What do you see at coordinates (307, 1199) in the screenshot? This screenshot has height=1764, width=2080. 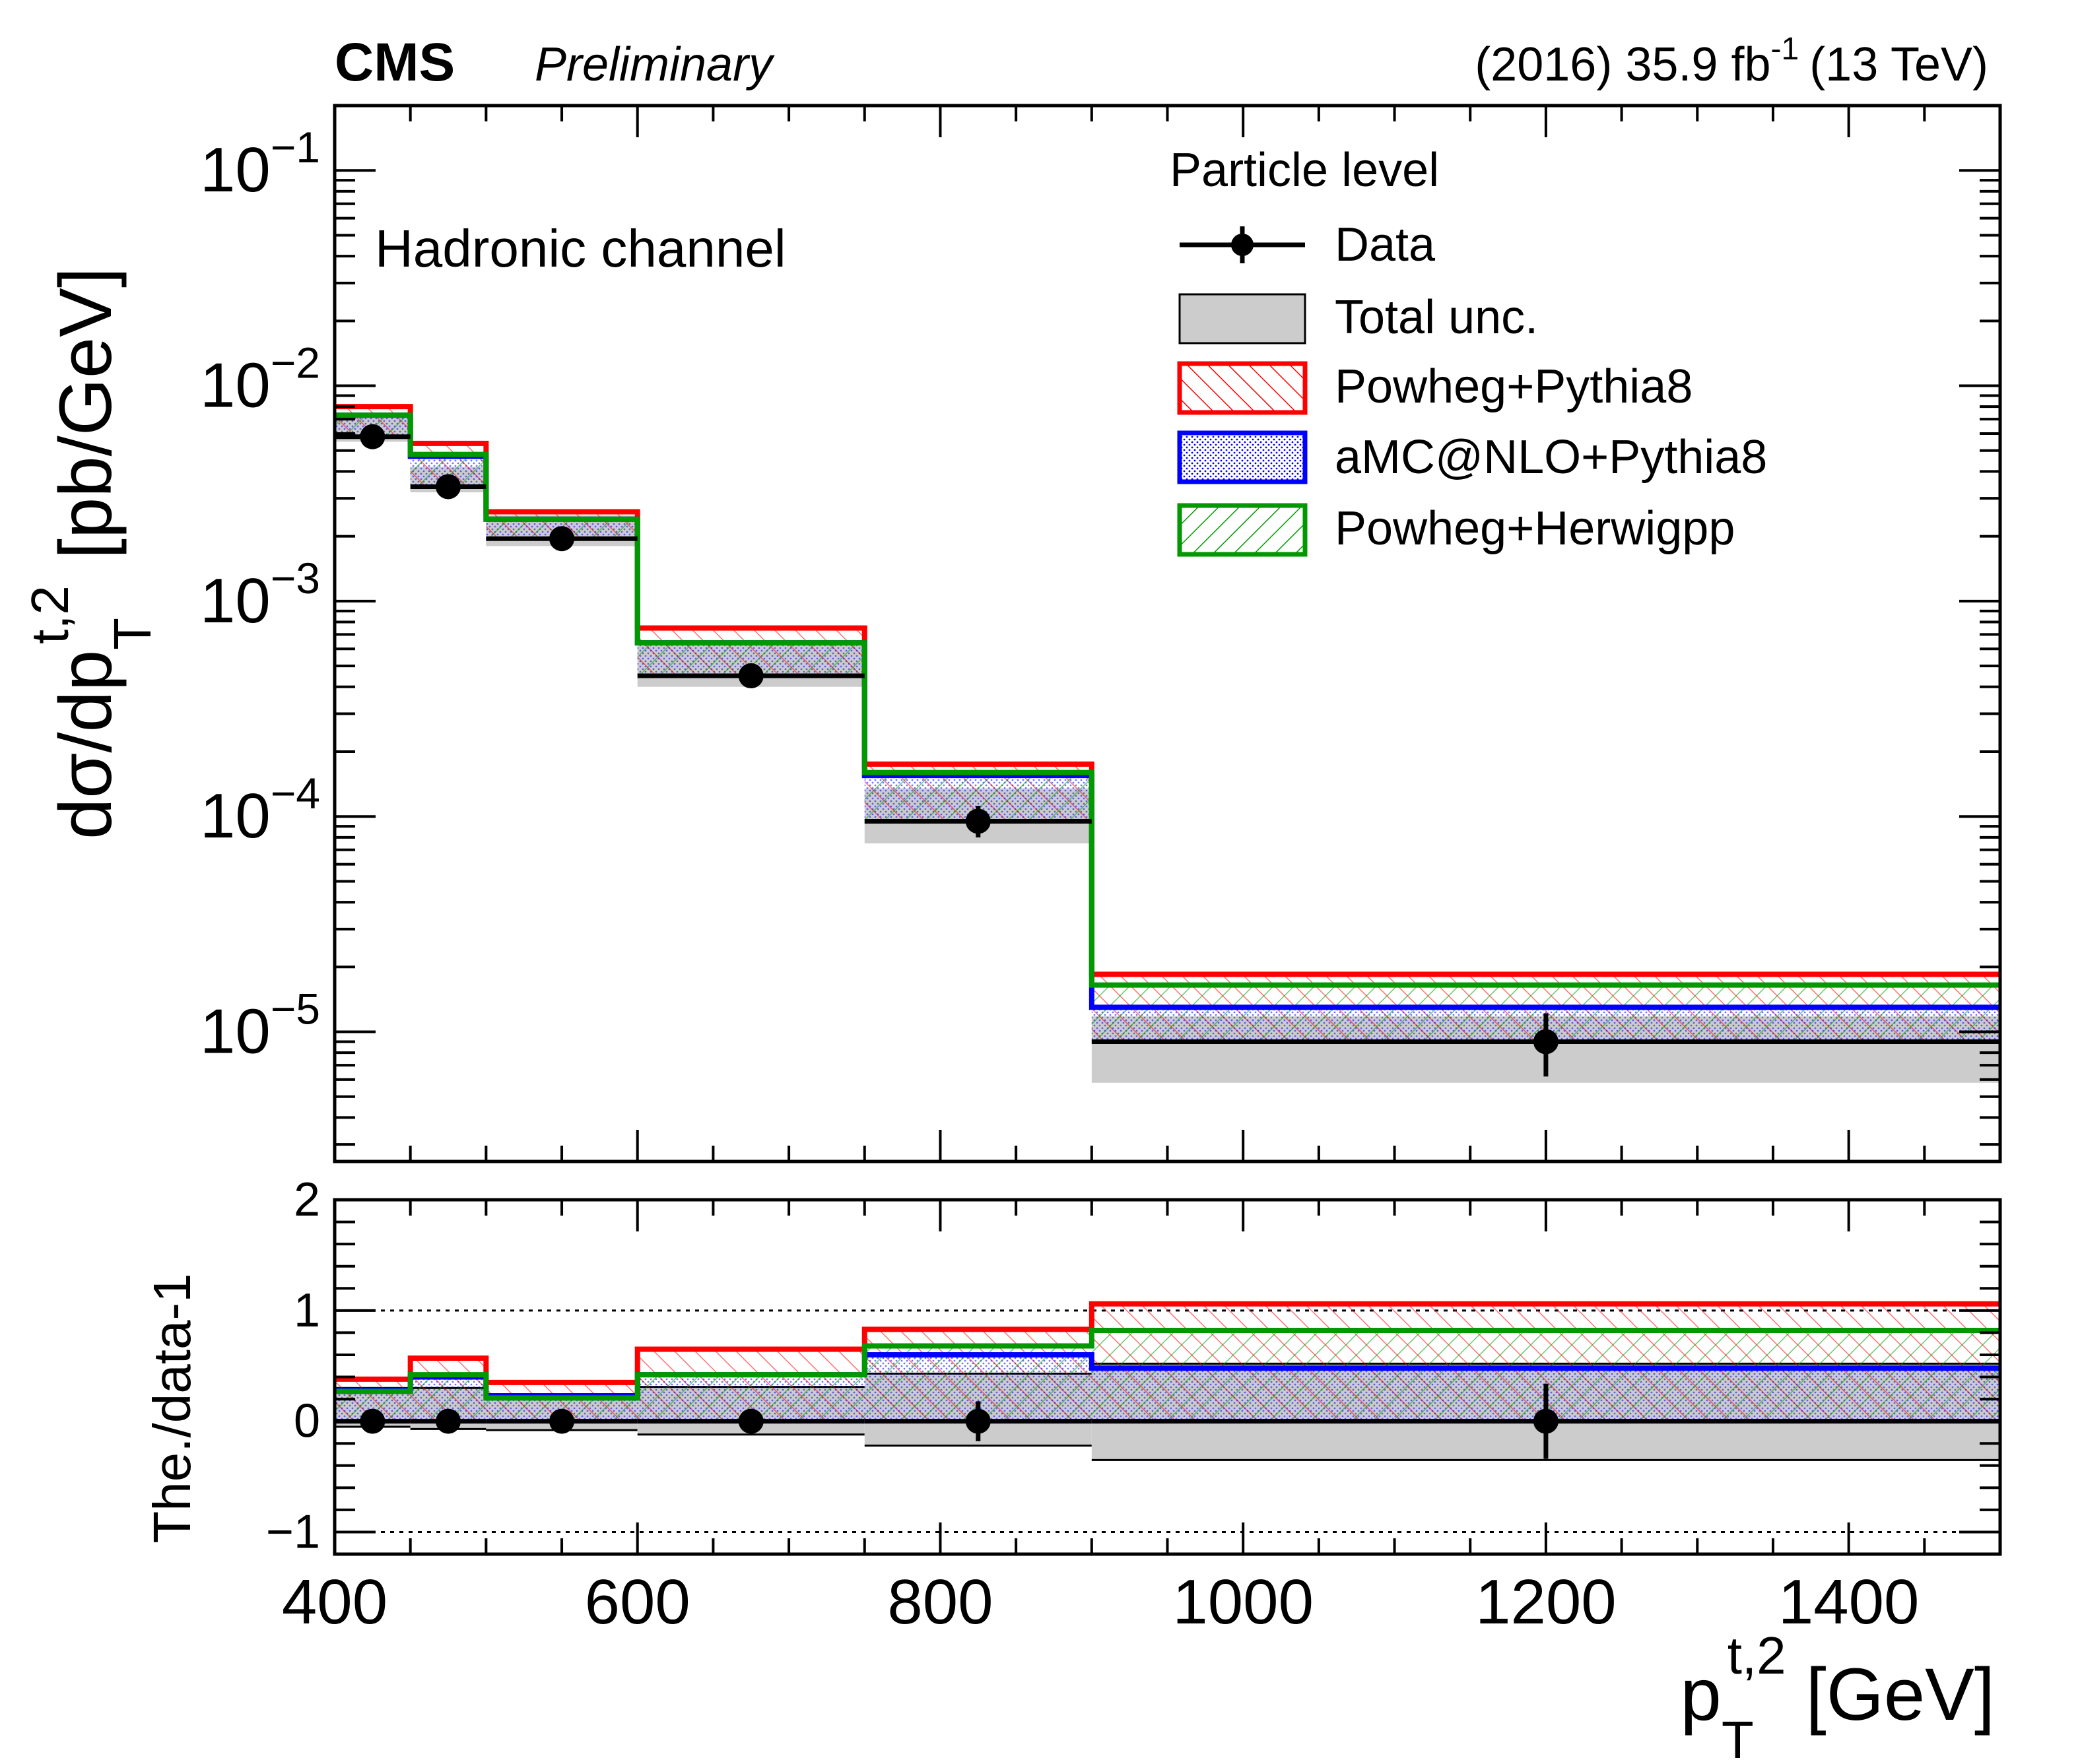 I see `ratio-y-tick-label: 2` at bounding box center [307, 1199].